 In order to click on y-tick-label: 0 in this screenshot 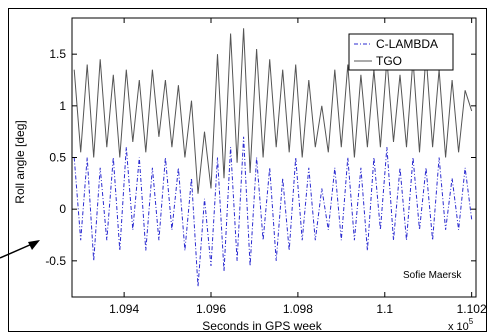, I will do `click(62, 209)`.